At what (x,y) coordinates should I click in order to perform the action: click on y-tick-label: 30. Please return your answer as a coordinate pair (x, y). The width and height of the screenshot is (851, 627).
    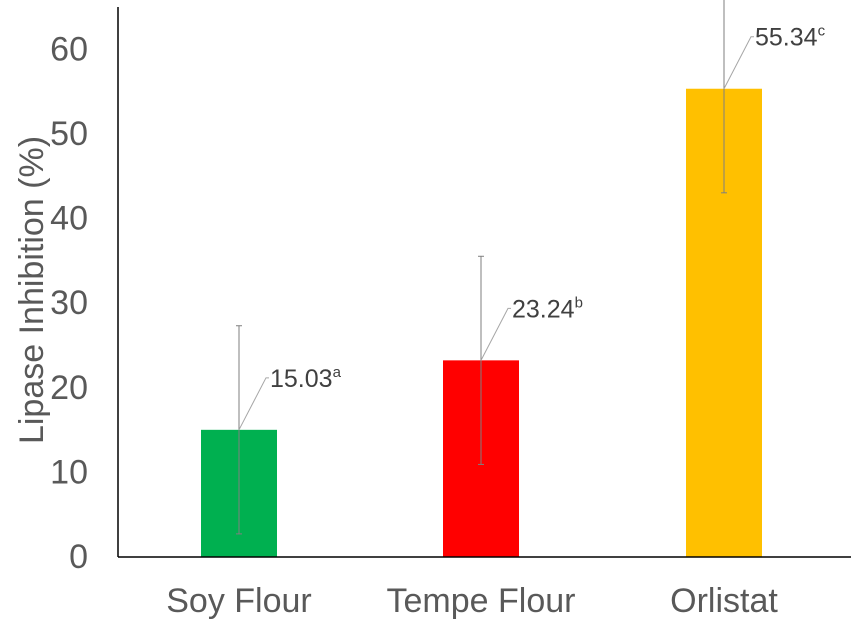
    Looking at the image, I should click on (69, 303).